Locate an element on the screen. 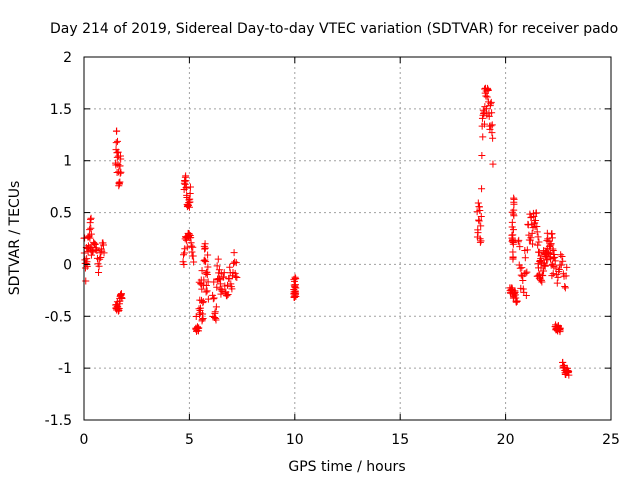  y-tick-label: 1.5 is located at coordinates (61, 110).